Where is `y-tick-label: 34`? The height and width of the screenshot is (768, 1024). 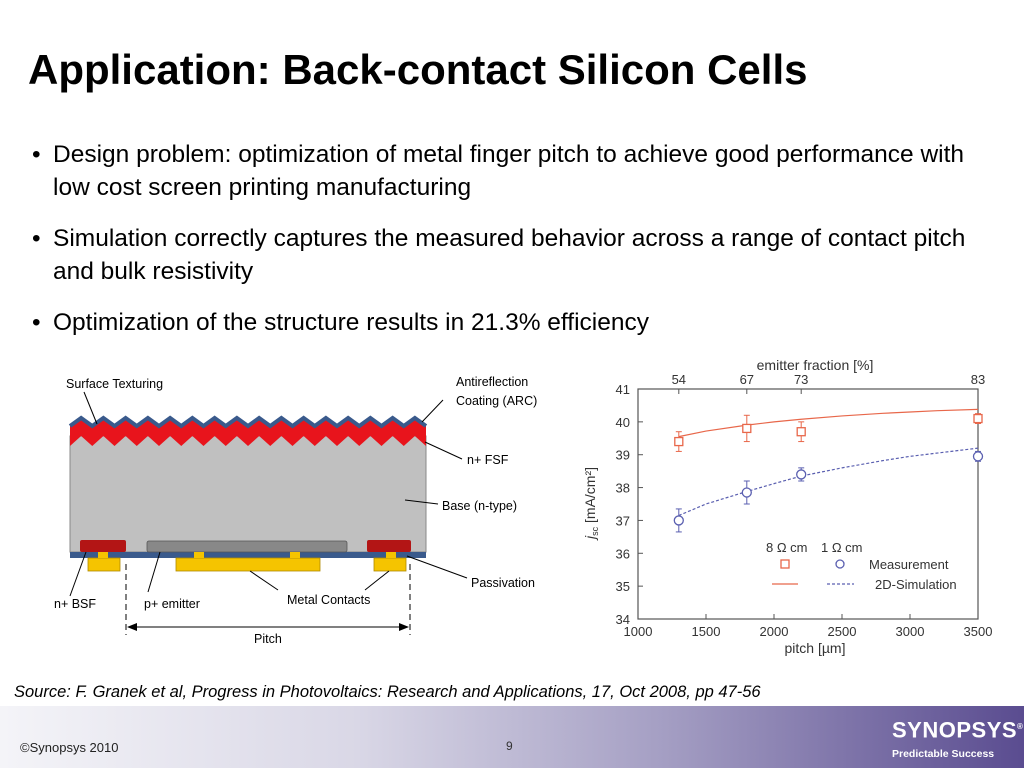
y-tick-label: 34 is located at coordinates (623, 619).